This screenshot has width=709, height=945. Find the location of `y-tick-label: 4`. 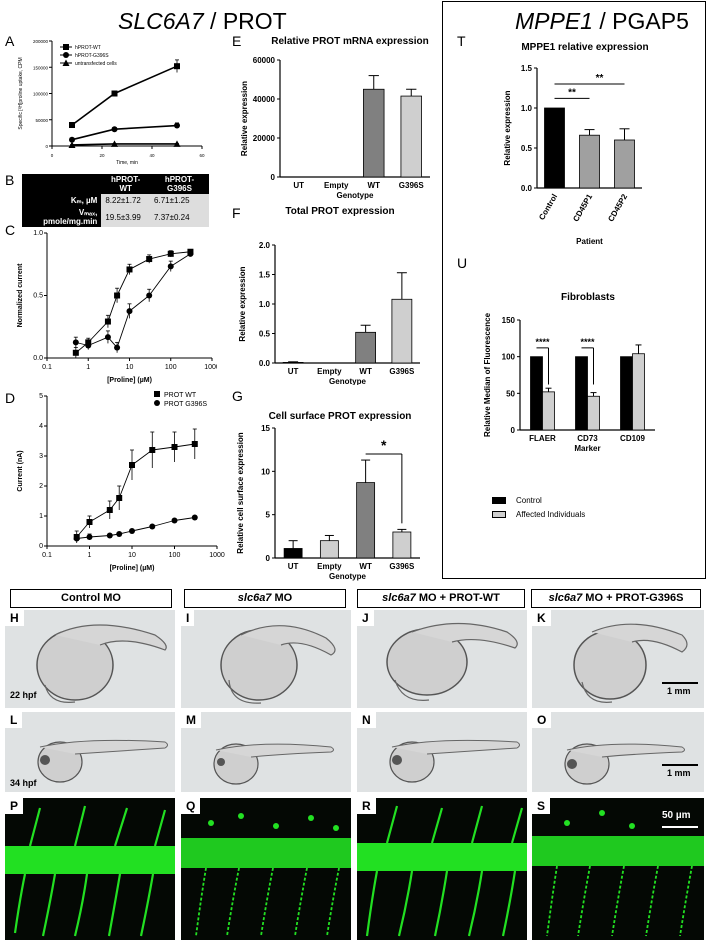

y-tick-label: 4 is located at coordinates (41, 426).